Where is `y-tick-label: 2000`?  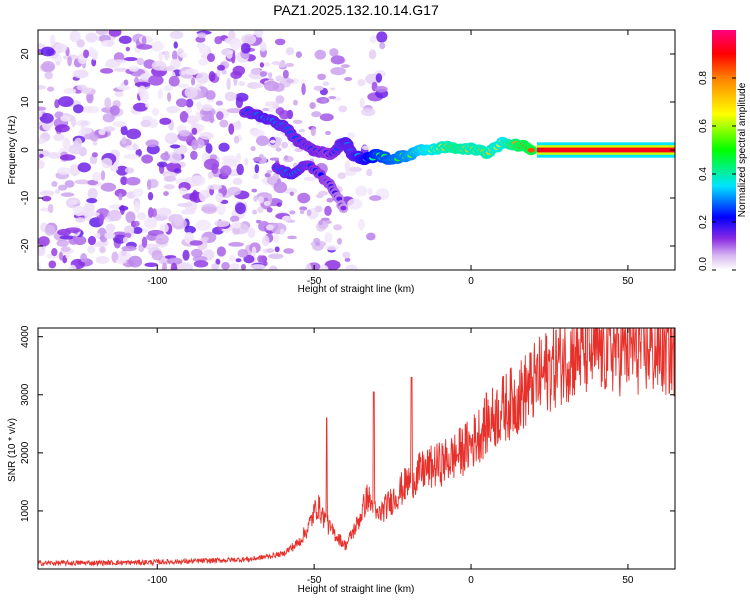
y-tick-label: 2000 is located at coordinates (25, 452).